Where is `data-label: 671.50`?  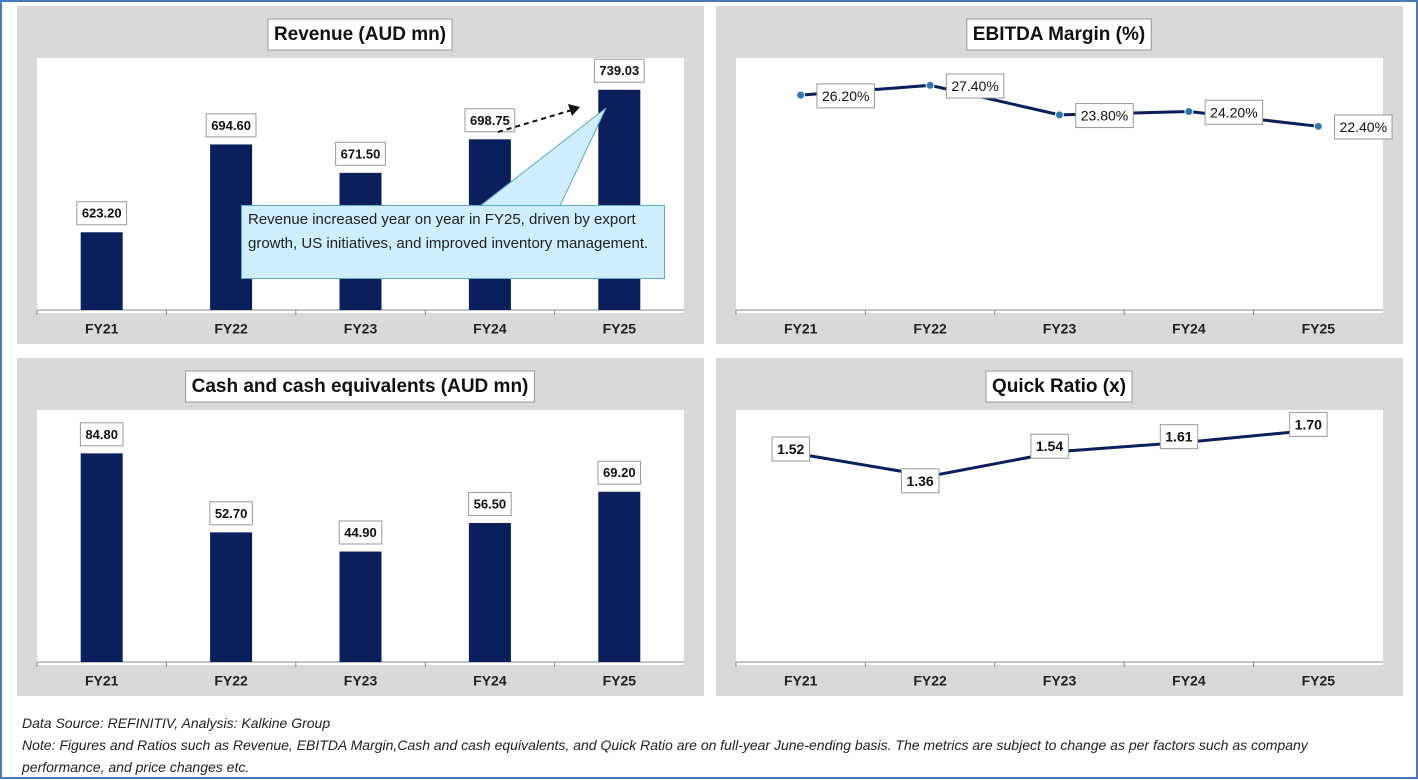
data-label: 671.50 is located at coordinates (361, 153).